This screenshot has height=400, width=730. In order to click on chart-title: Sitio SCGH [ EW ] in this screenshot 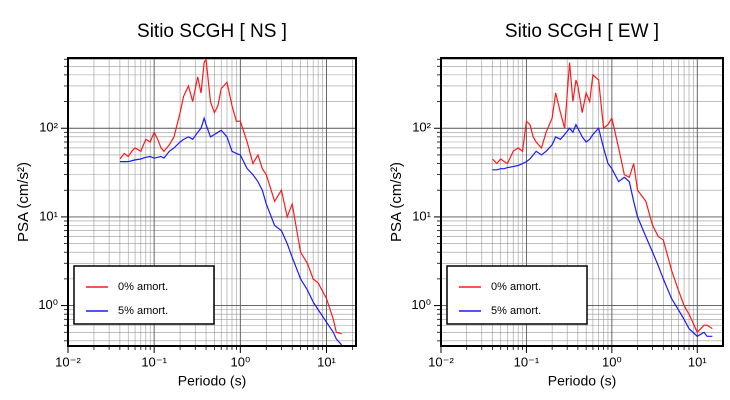, I will do `click(582, 31)`.